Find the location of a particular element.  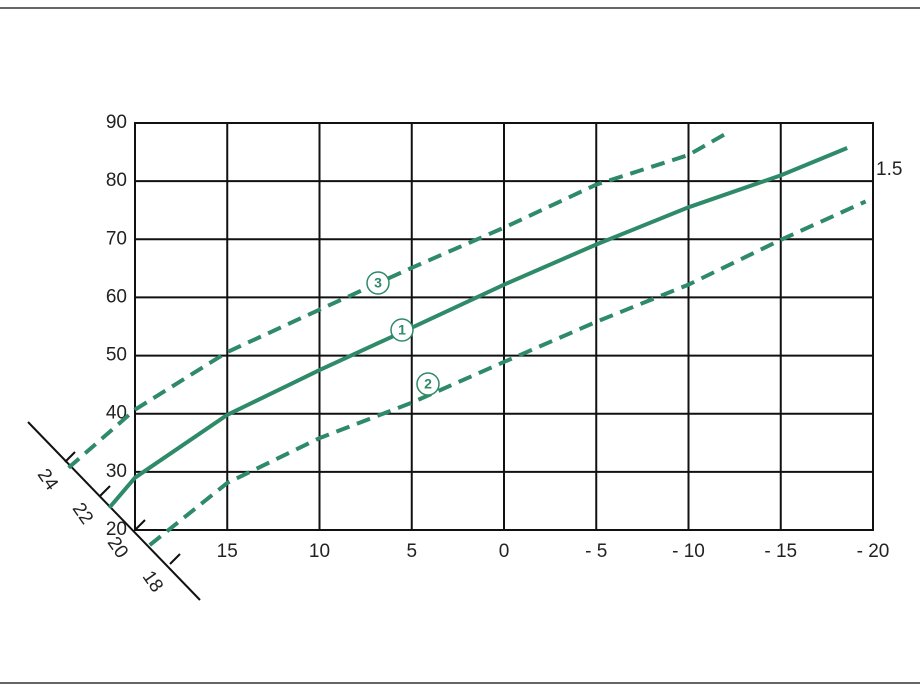

y-tick-label: 20 is located at coordinates (116, 529).